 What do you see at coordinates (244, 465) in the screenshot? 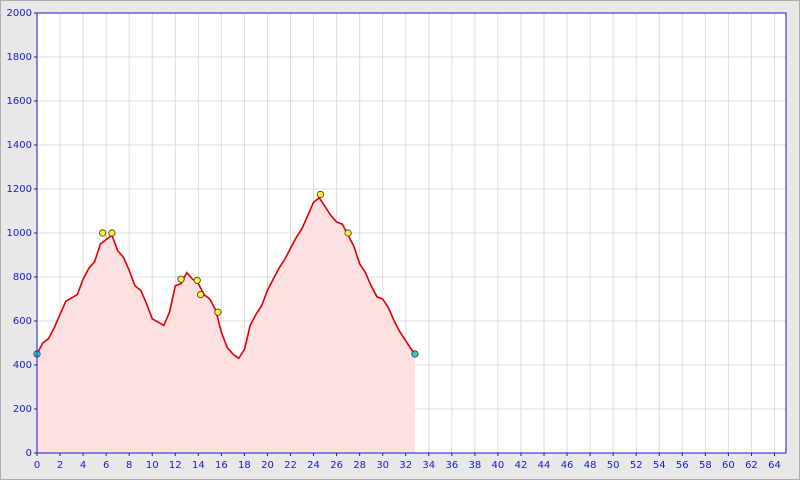
I see `x-tick-label: 18` at bounding box center [244, 465].